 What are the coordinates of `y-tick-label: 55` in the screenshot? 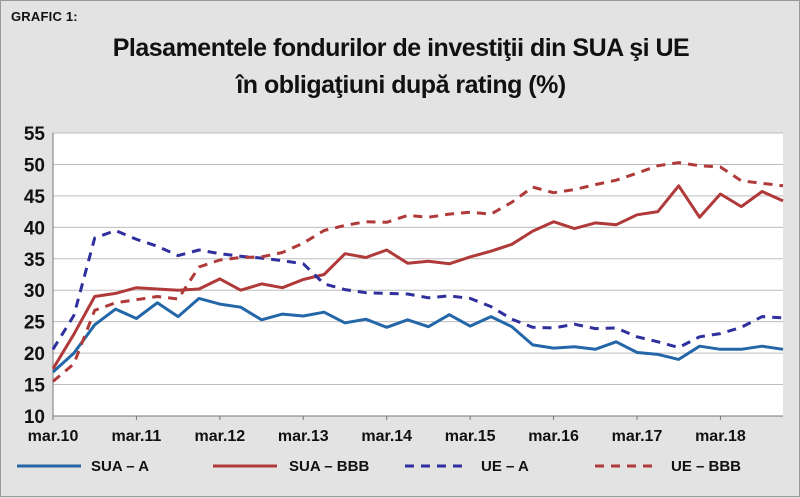 It's located at (35, 134).